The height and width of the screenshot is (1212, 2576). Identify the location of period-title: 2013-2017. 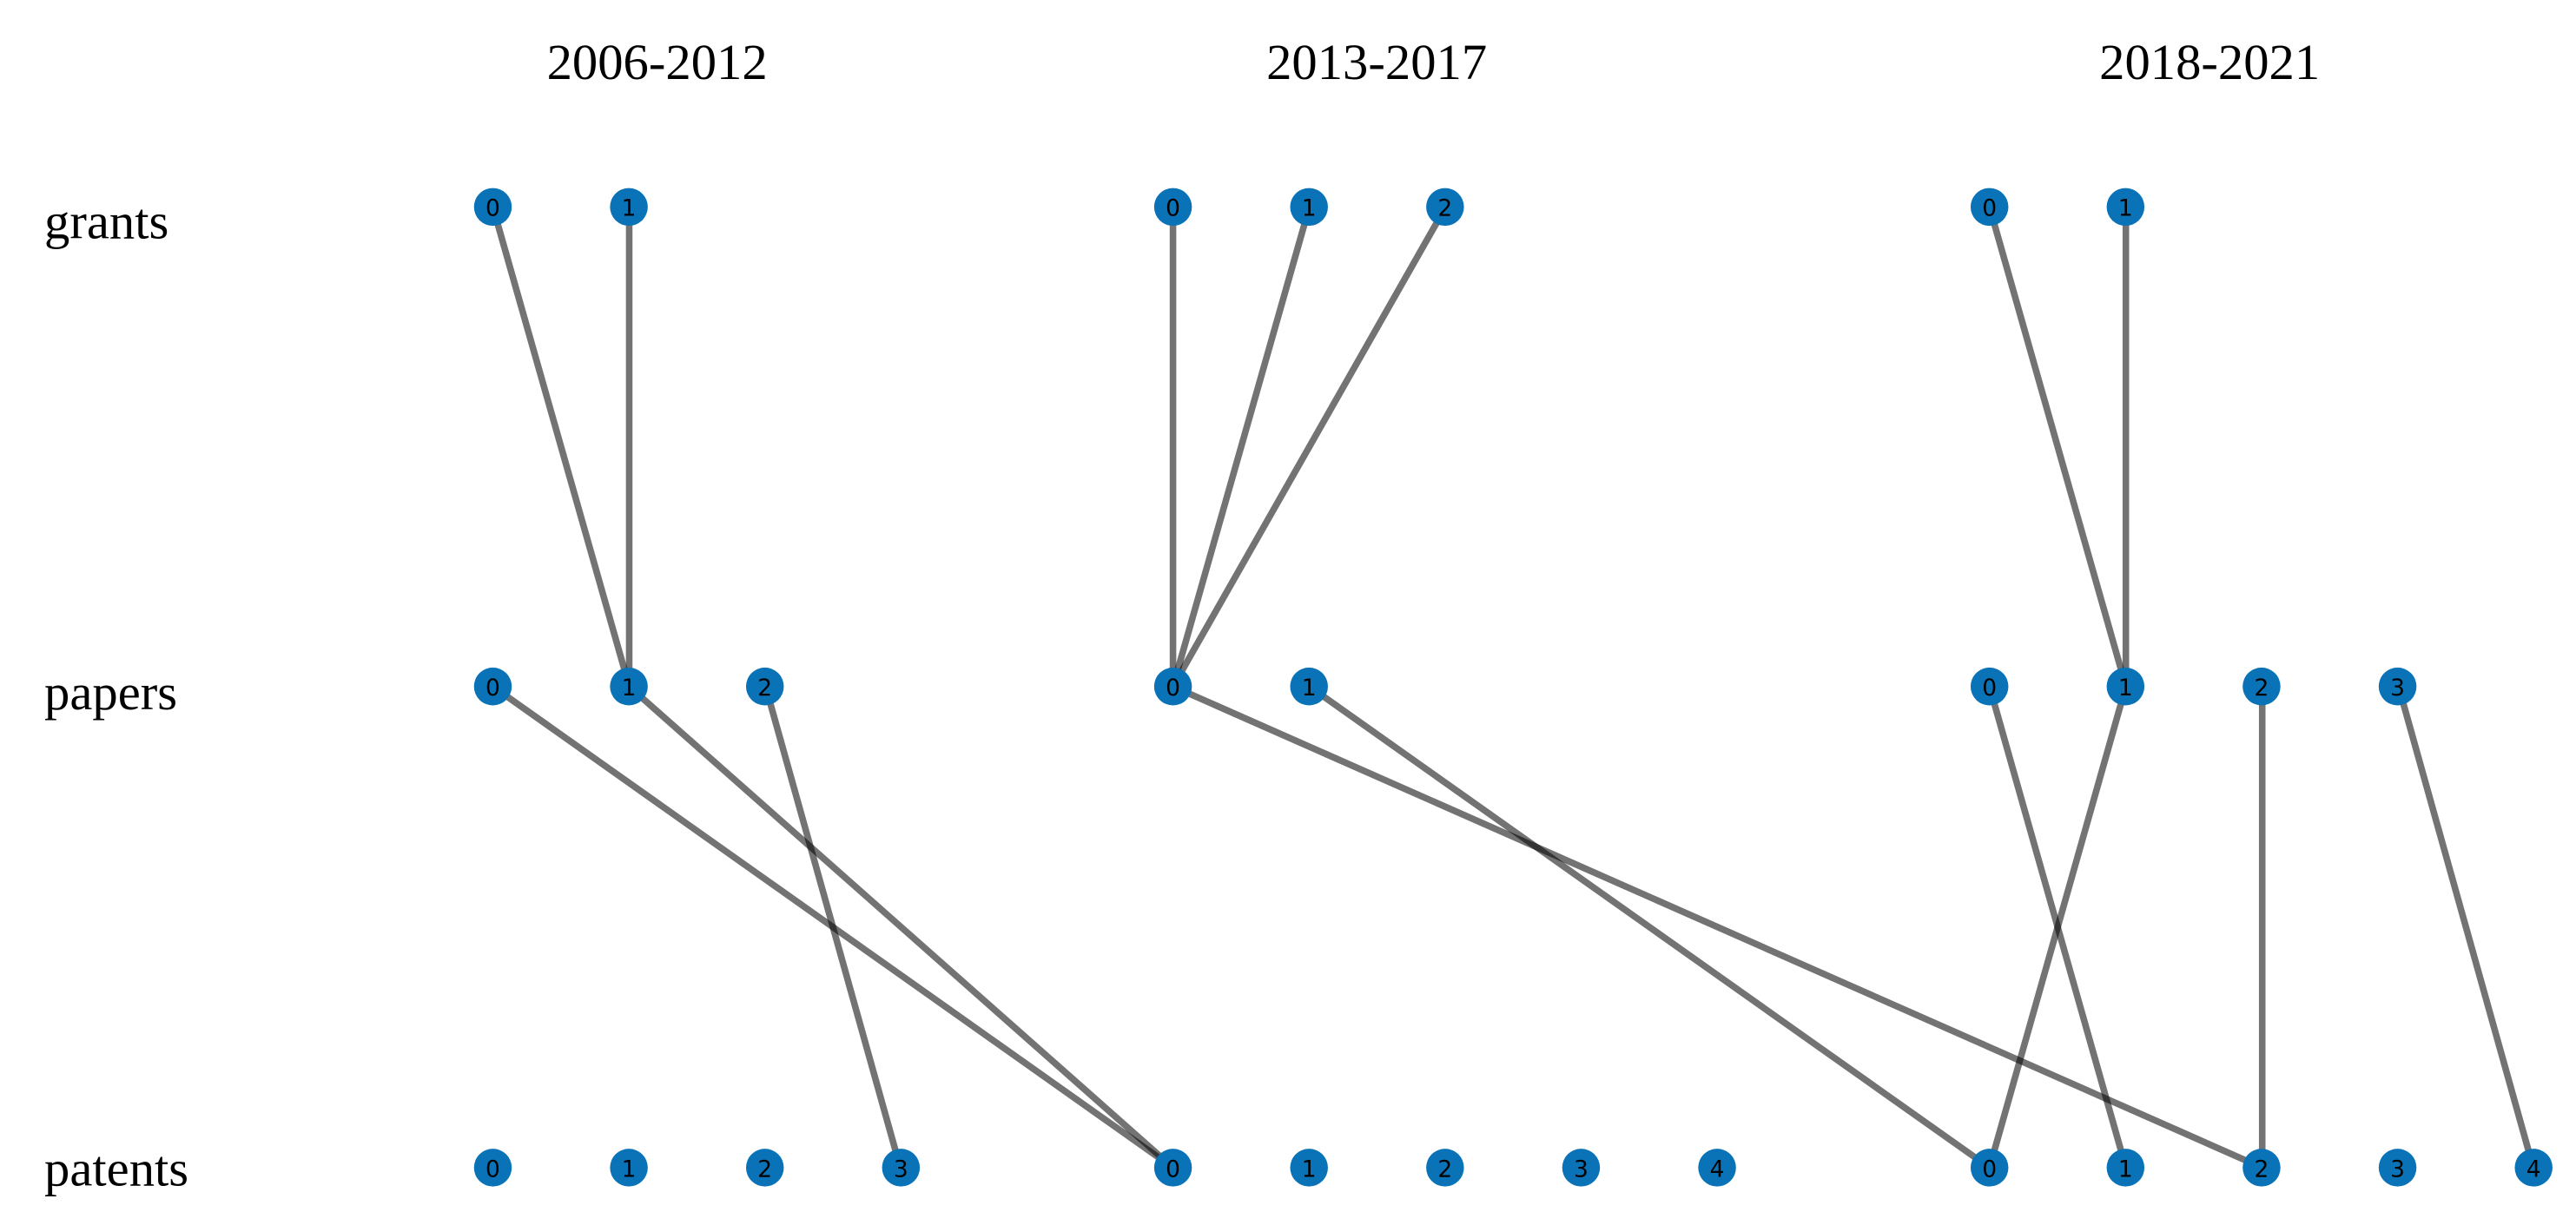
(1376, 62).